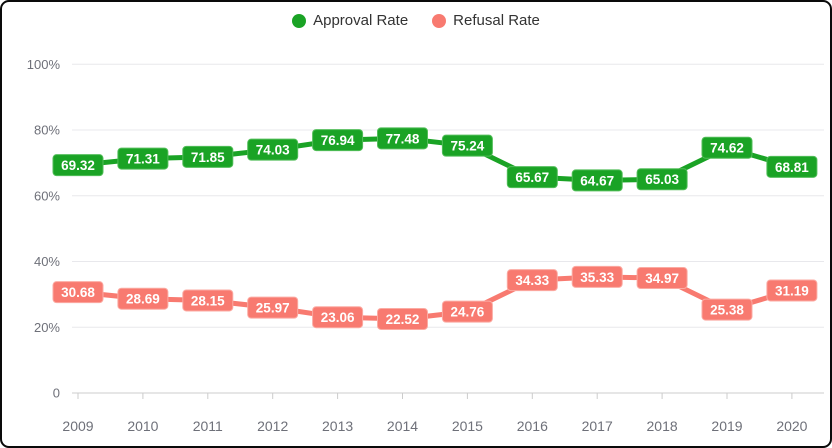 This screenshot has height=448, width=832. I want to click on y-axis-tick-label: 60%, so click(47, 195).